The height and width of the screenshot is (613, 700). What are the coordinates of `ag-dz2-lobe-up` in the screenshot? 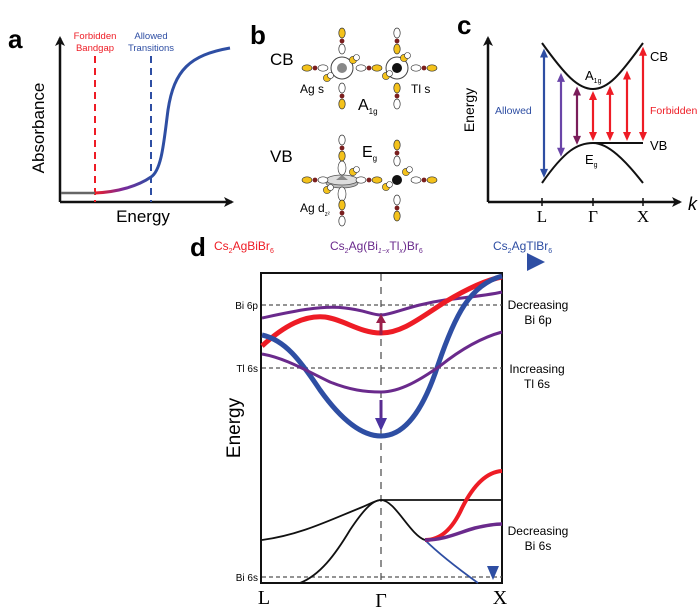 It's located at (342, 168).